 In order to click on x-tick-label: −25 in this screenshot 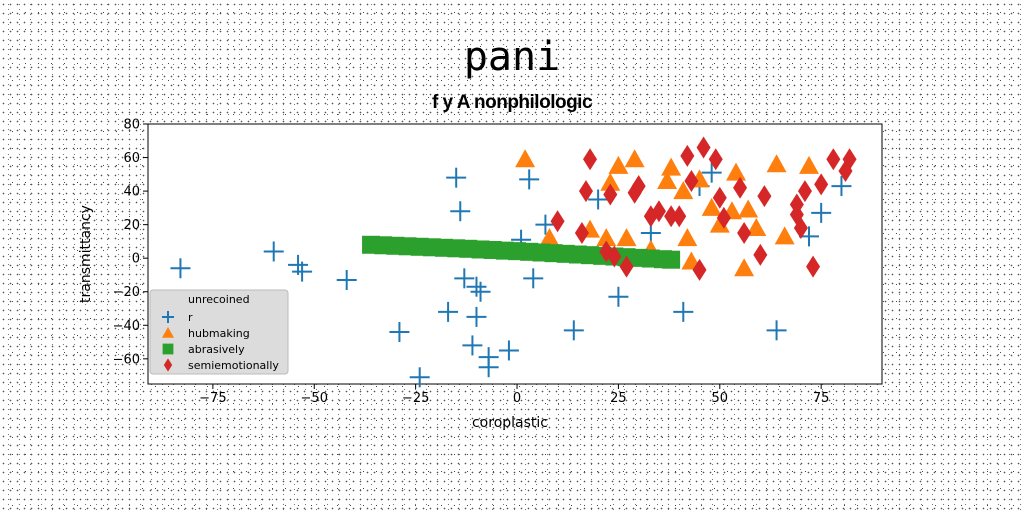, I will do `click(415, 398)`.